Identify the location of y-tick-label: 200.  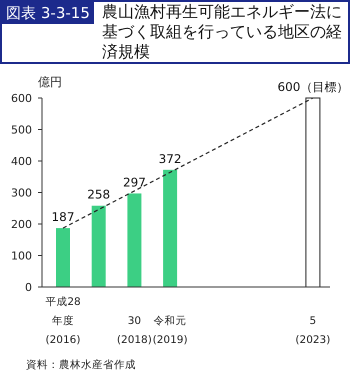
(21, 224).